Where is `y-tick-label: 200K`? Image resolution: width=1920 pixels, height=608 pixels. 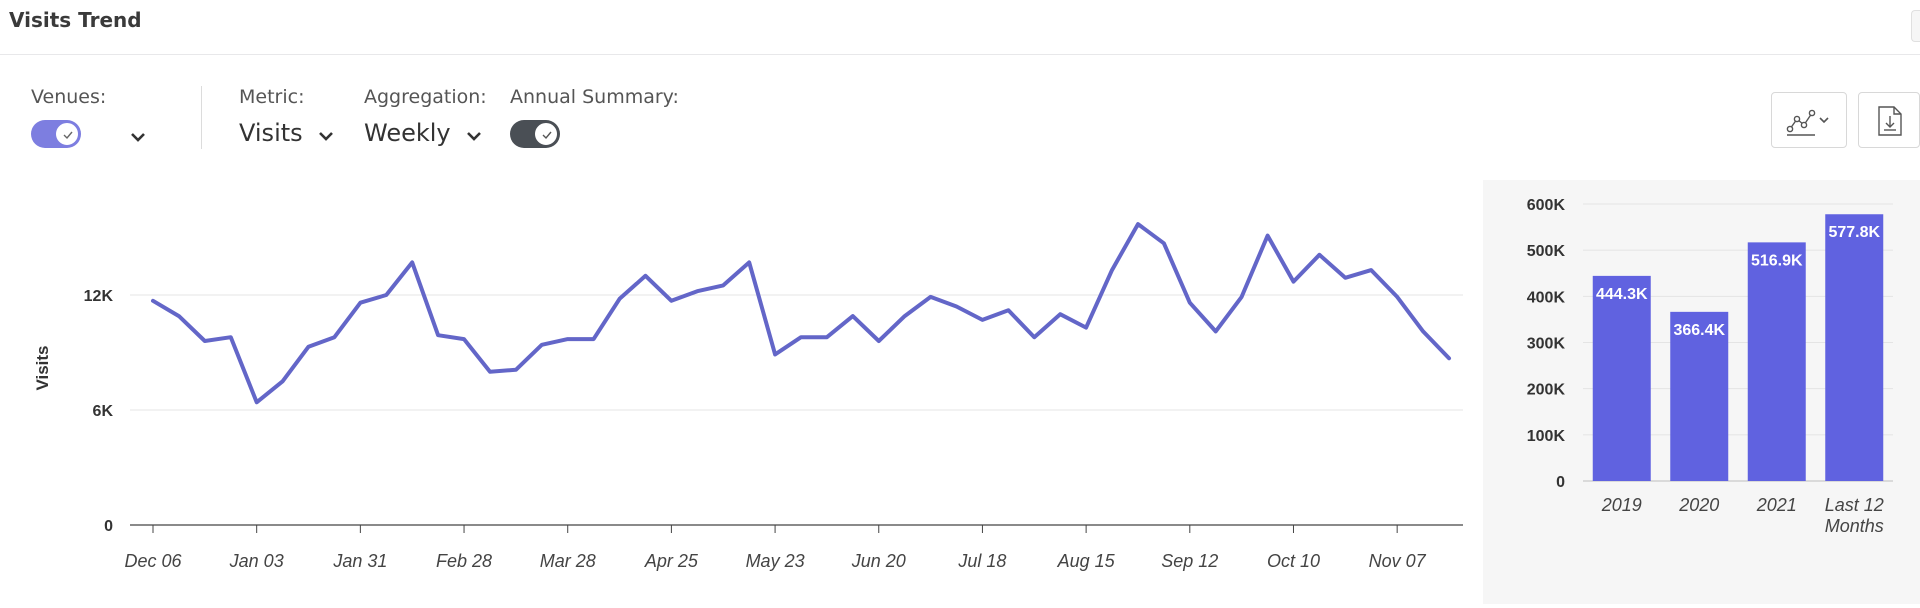 y-tick-label: 200K is located at coordinates (1546, 390).